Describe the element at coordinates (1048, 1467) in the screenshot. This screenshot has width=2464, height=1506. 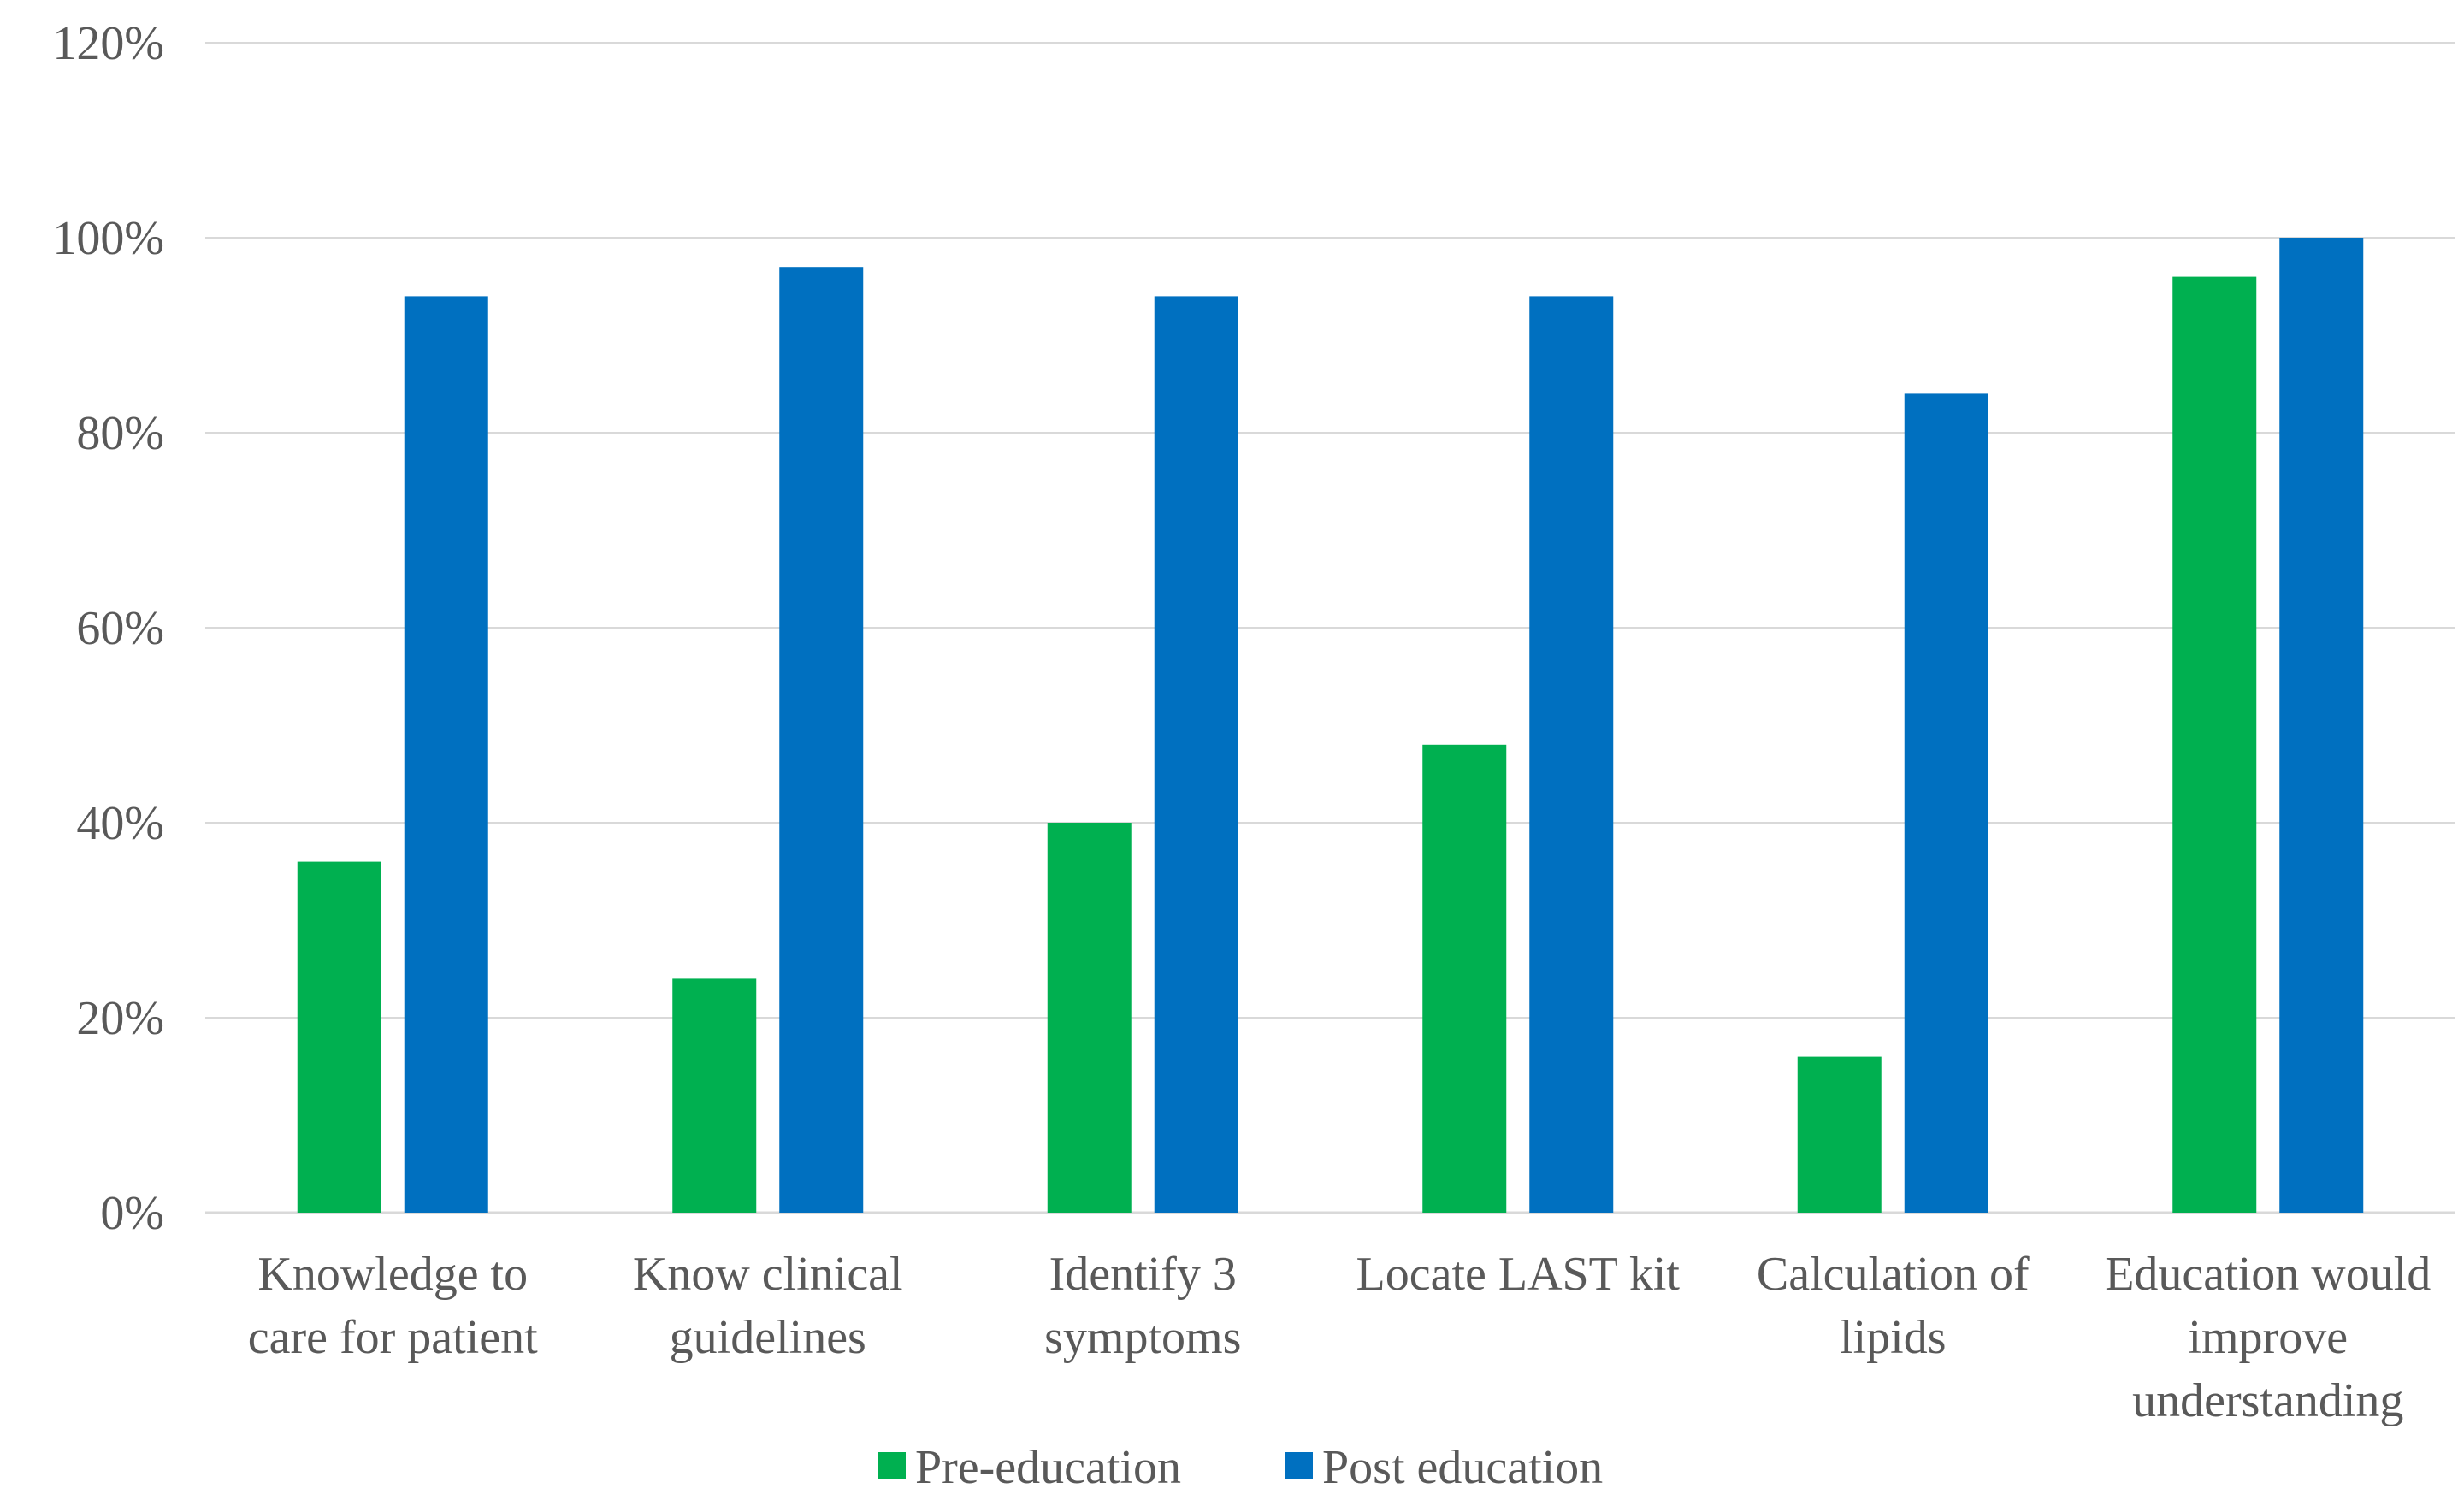
I see `legend-label: Pre-education` at that location.